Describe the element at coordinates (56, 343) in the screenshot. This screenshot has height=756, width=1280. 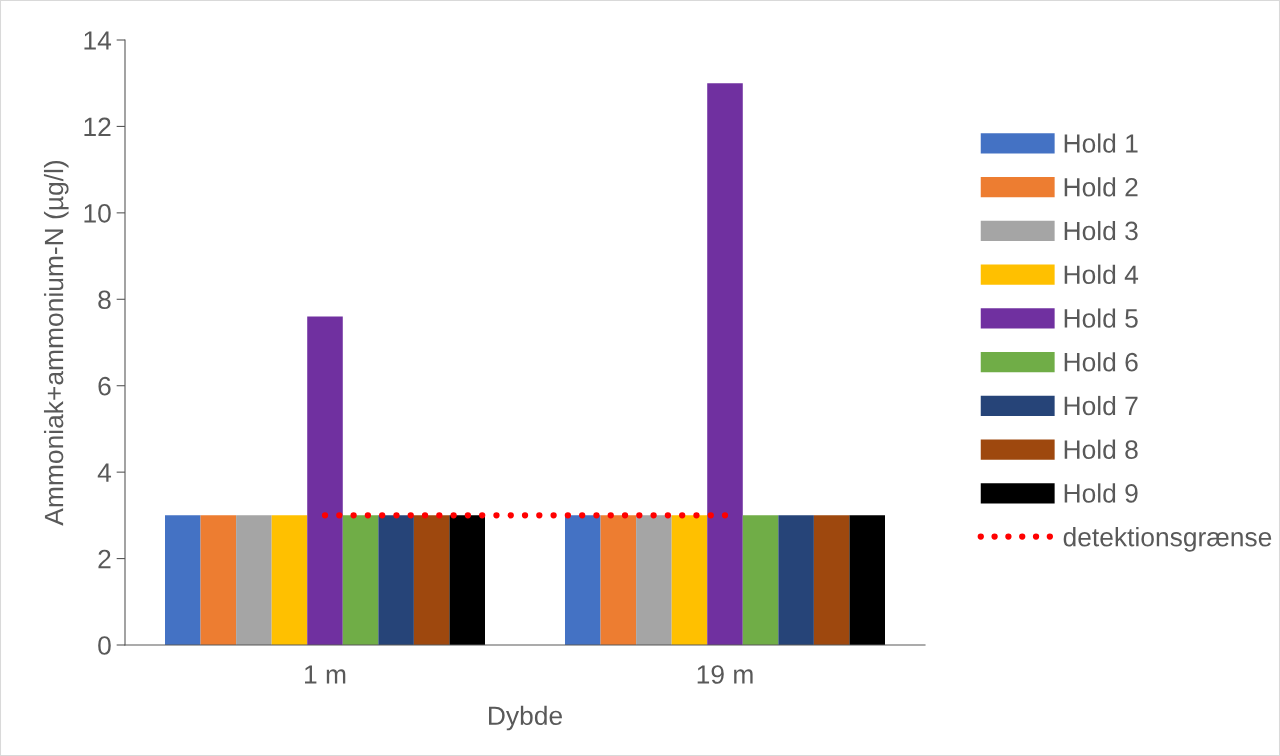
I see `y-axis-title: Ammoniak+ammonium-N (µg/l)` at that location.